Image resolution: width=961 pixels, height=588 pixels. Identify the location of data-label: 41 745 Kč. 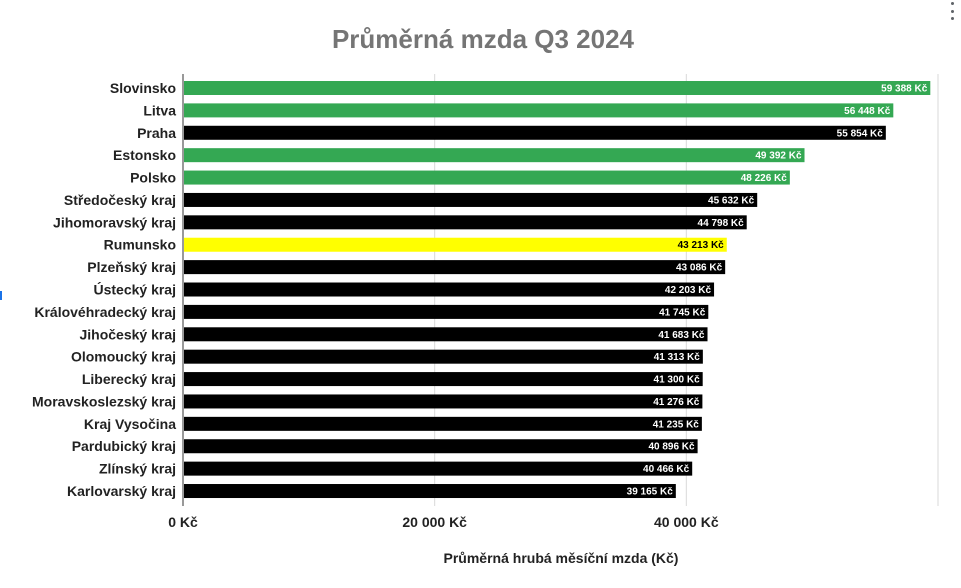
(682, 312).